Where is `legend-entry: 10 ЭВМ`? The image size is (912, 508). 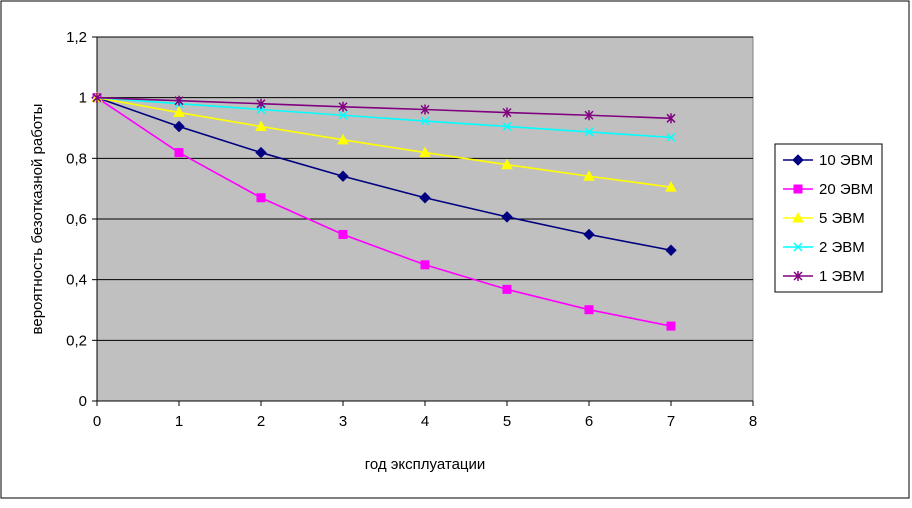
legend-entry: 10 ЭВМ is located at coordinates (828, 160).